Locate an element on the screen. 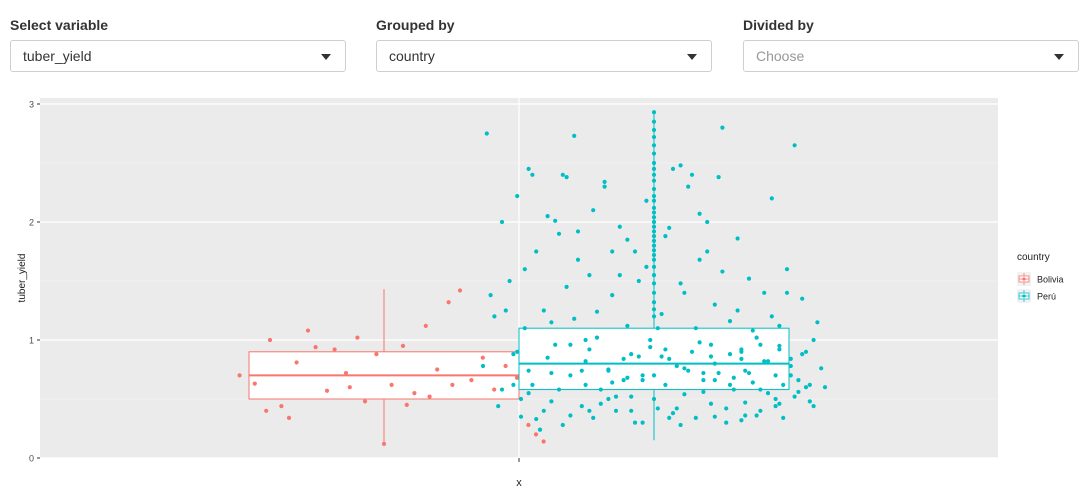  grouped-by-control: Grouped by country is located at coordinates (544, 44).